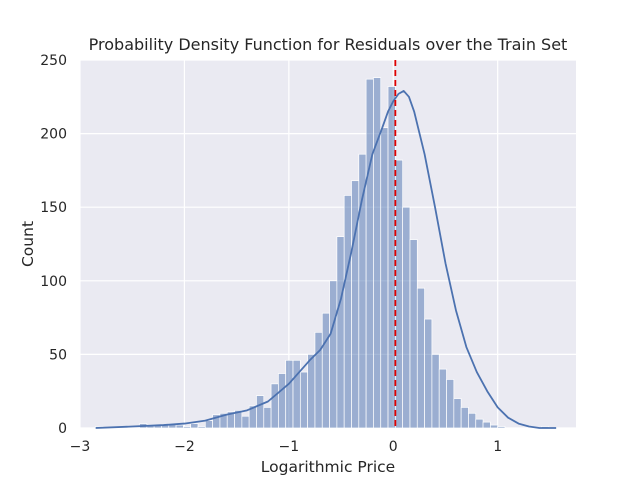 The height and width of the screenshot is (480, 640). Describe the element at coordinates (289, 447) in the screenshot. I see `x-tick-label: −1` at that location.